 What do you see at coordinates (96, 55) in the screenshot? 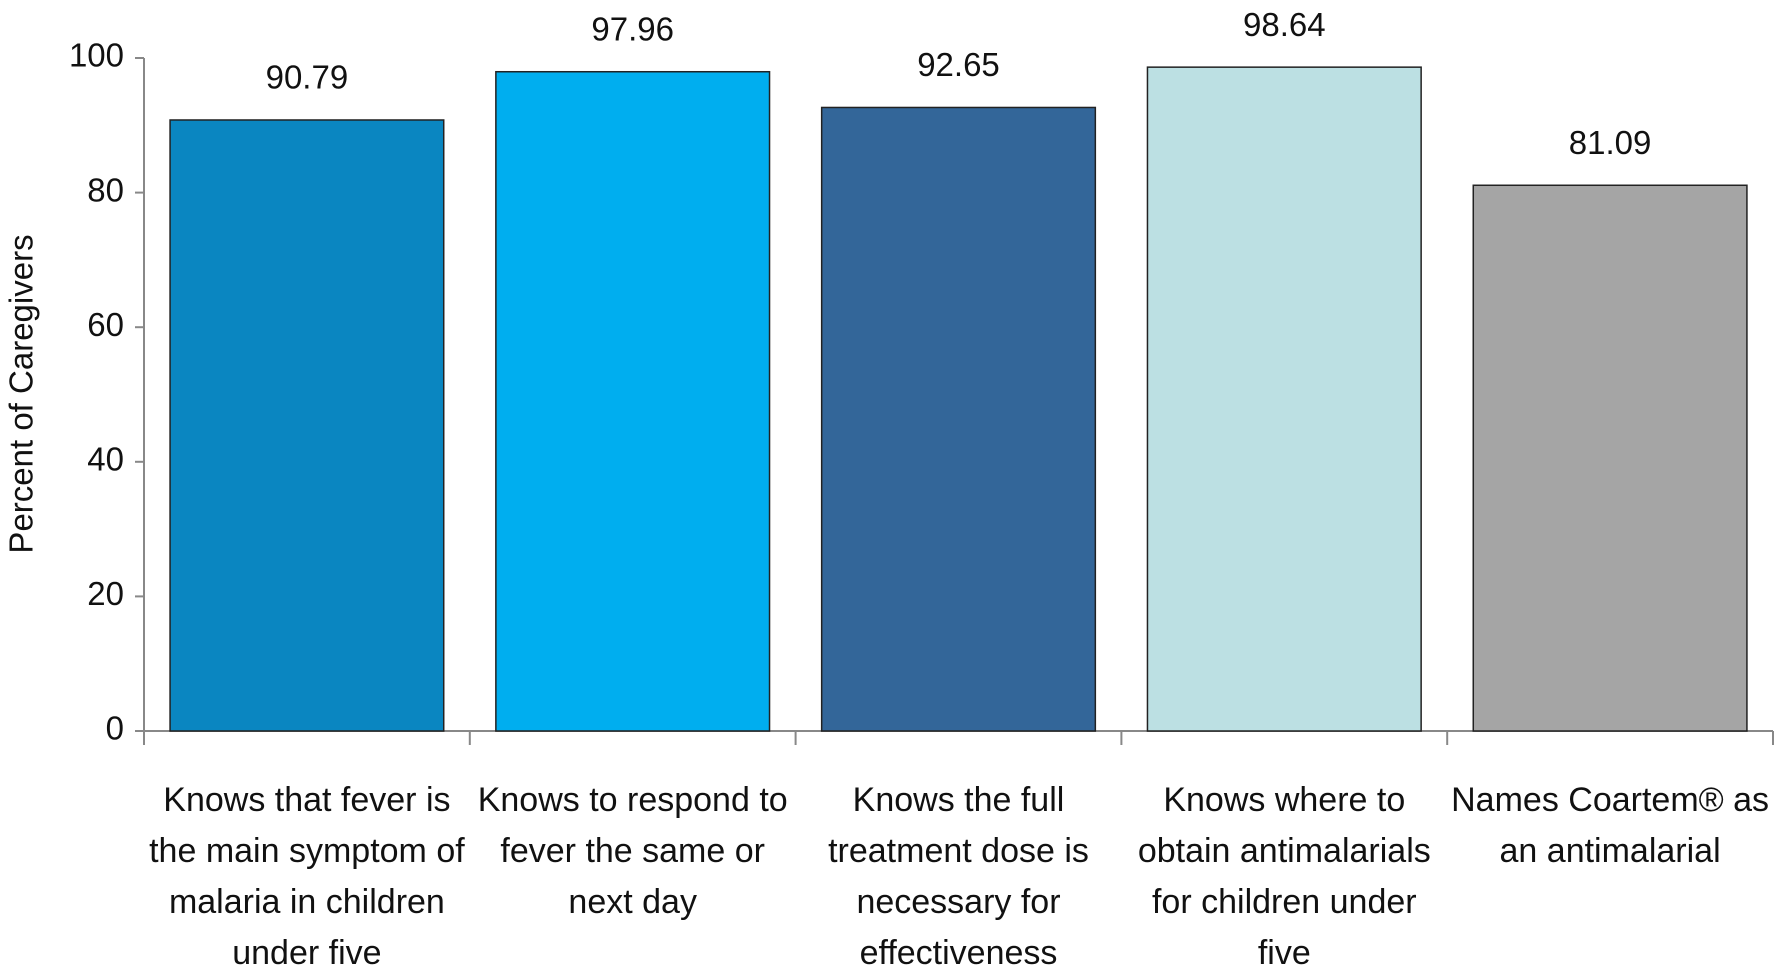
I see `y-tick-label: 100` at bounding box center [96, 55].